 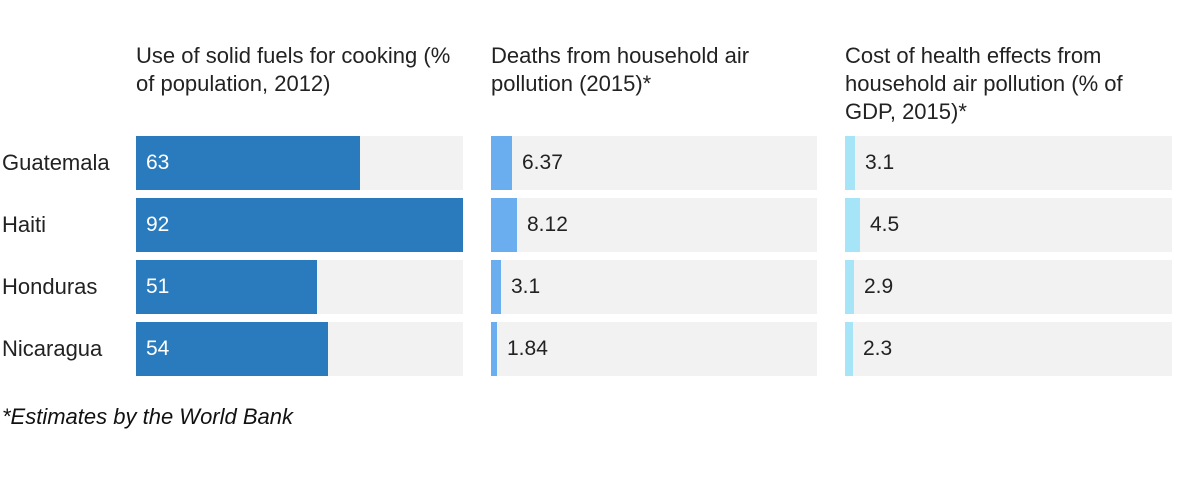 What do you see at coordinates (542, 162) in the screenshot?
I see `value-label-2-guatemala: 6.37` at bounding box center [542, 162].